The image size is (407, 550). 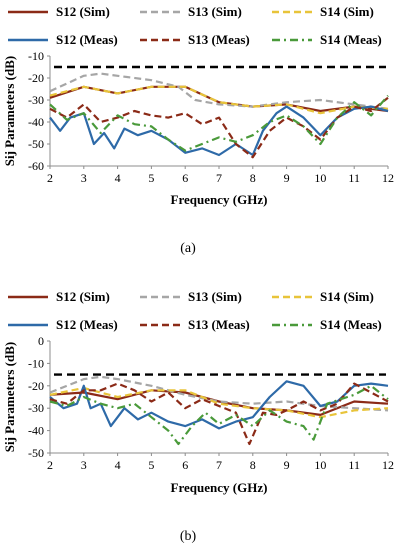 I want to click on chart2-xtick-label: 12, so click(x=388, y=465).